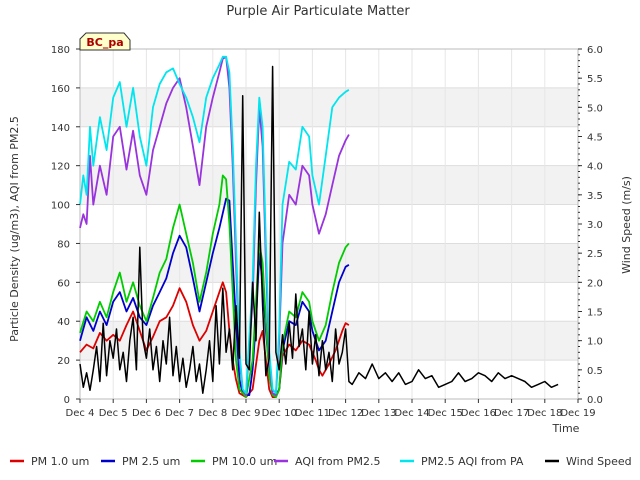 This screenshot has height=480, width=640. I want to click on y2-tick-label: 1.0, so click(595, 342).